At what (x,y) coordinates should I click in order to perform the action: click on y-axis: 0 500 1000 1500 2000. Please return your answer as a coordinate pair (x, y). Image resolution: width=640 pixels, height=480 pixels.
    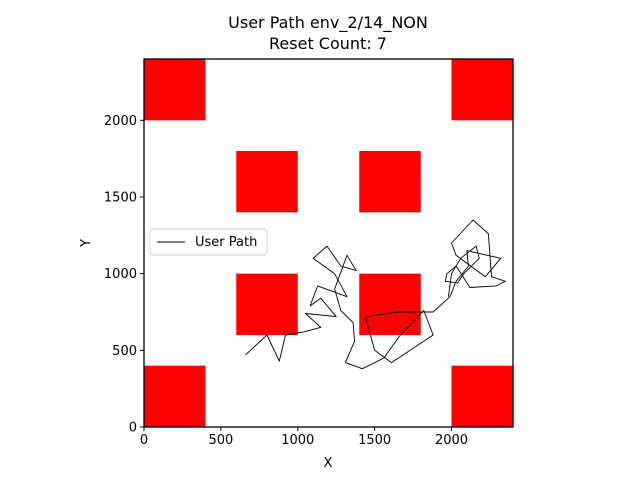
    Looking at the image, I should click on (124, 275).